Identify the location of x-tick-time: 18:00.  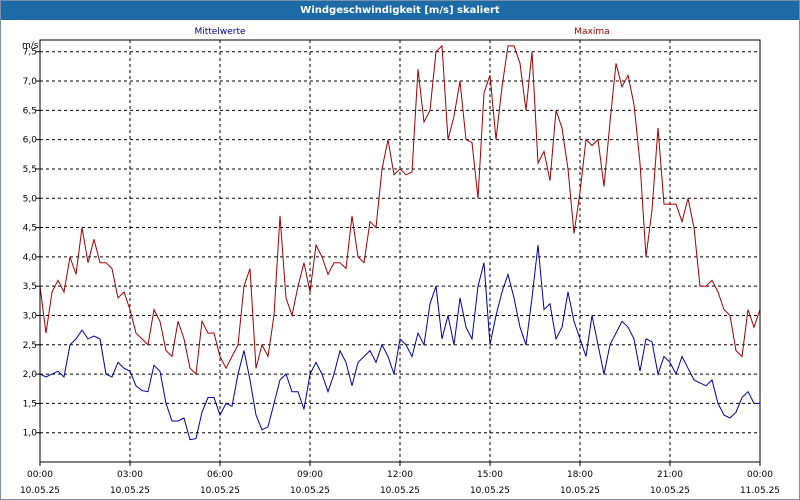
(580, 475).